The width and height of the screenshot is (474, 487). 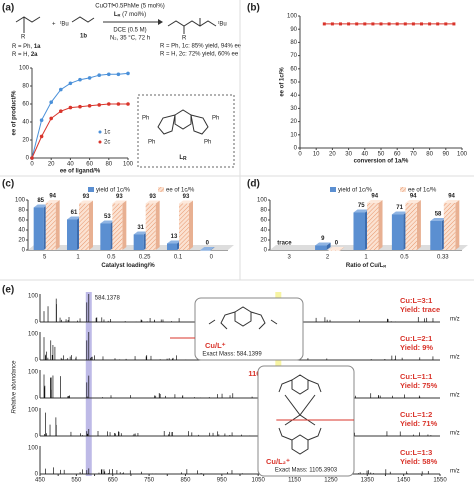 I want to click on ion-label: Cu/L⁺, so click(x=215, y=345).